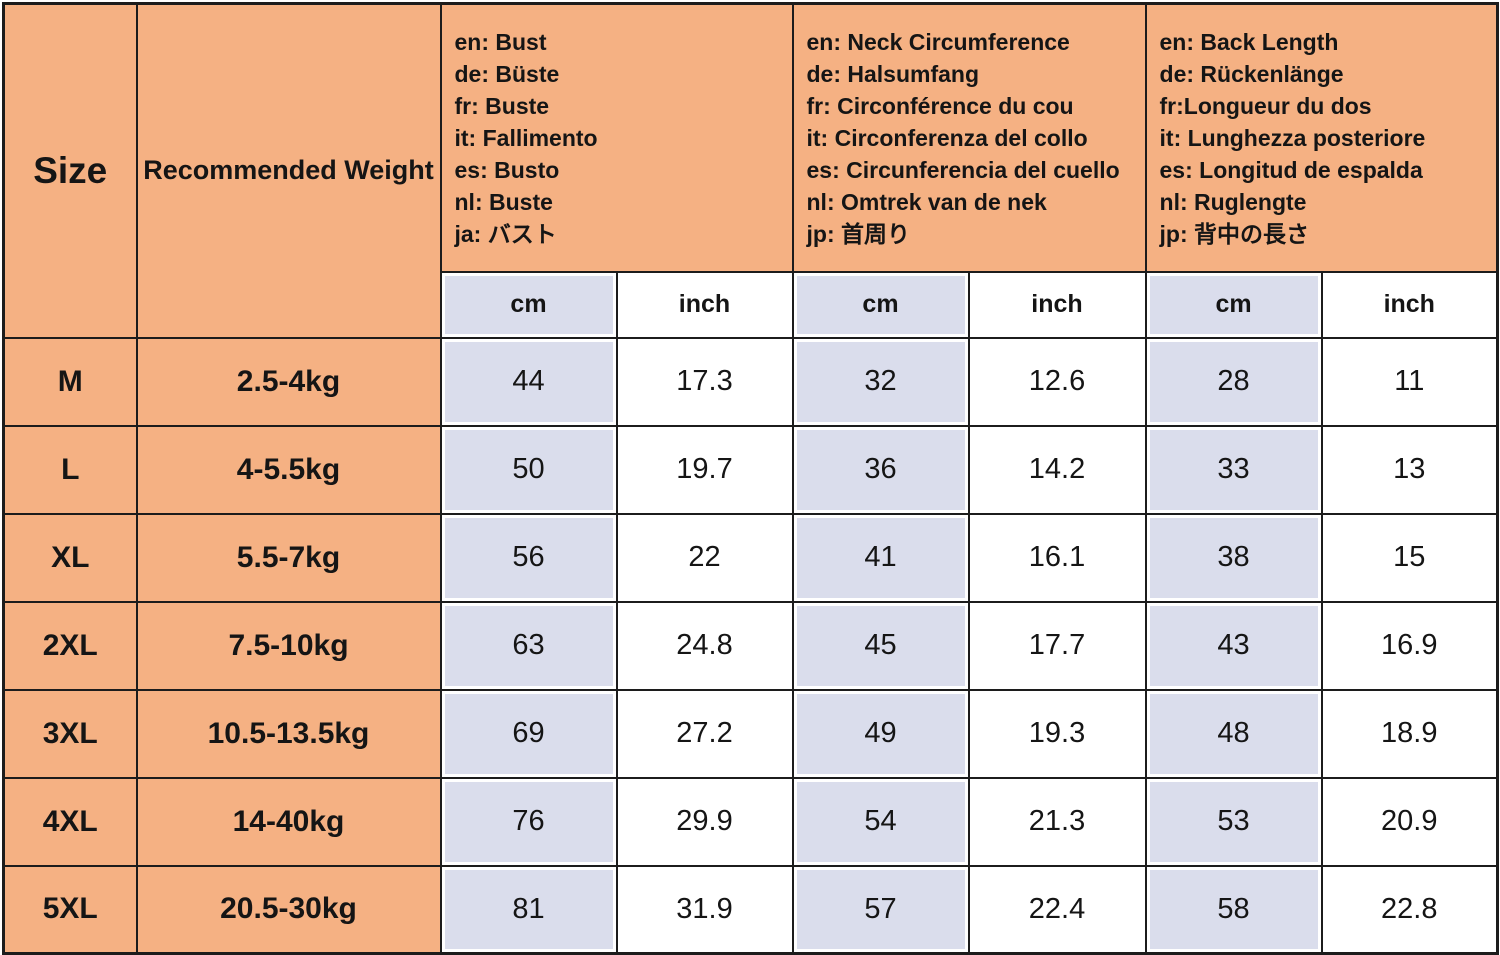 This screenshot has height=955, width=1500. I want to click on weight-cell: 14-40kg, so click(288, 821).